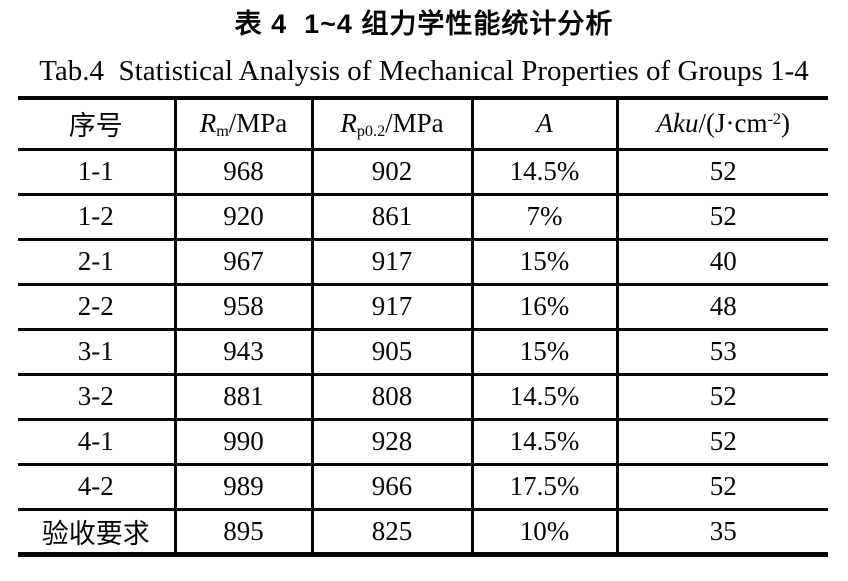 This screenshot has width=848, height=581. What do you see at coordinates (393, 397) in the screenshot?
I see `cell-rp02-mpa: 808` at bounding box center [393, 397].